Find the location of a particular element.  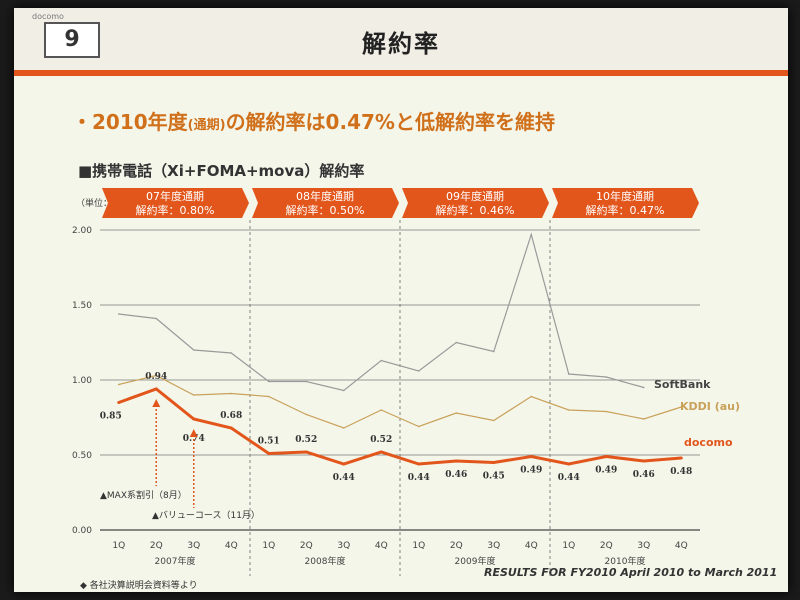

y-tick-label: 0.50 is located at coordinates (82, 456).